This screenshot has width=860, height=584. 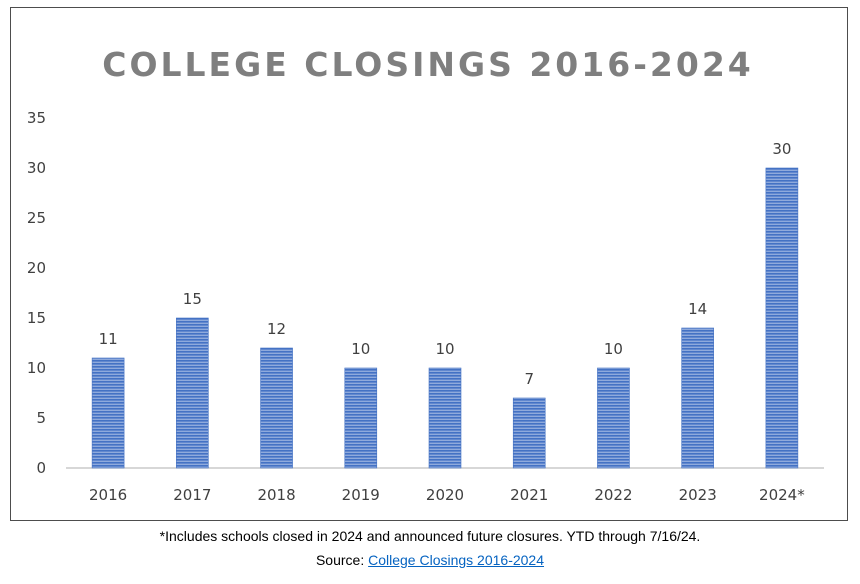 I want to click on source-prefix: Source:, so click(x=342, y=560).